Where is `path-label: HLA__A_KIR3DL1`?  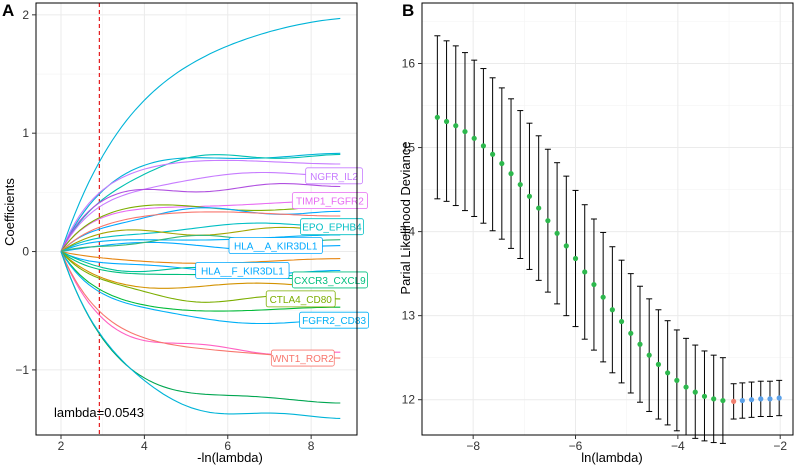
path-label: HLA__A_KIR3DL1 is located at coordinates (275, 246).